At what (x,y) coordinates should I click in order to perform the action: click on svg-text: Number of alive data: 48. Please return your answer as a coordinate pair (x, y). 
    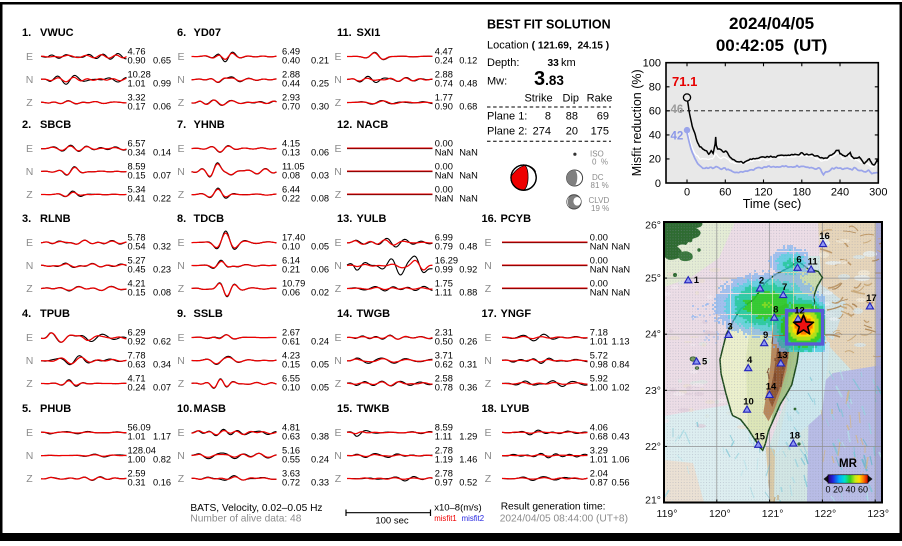
    Looking at the image, I should click on (245, 518).